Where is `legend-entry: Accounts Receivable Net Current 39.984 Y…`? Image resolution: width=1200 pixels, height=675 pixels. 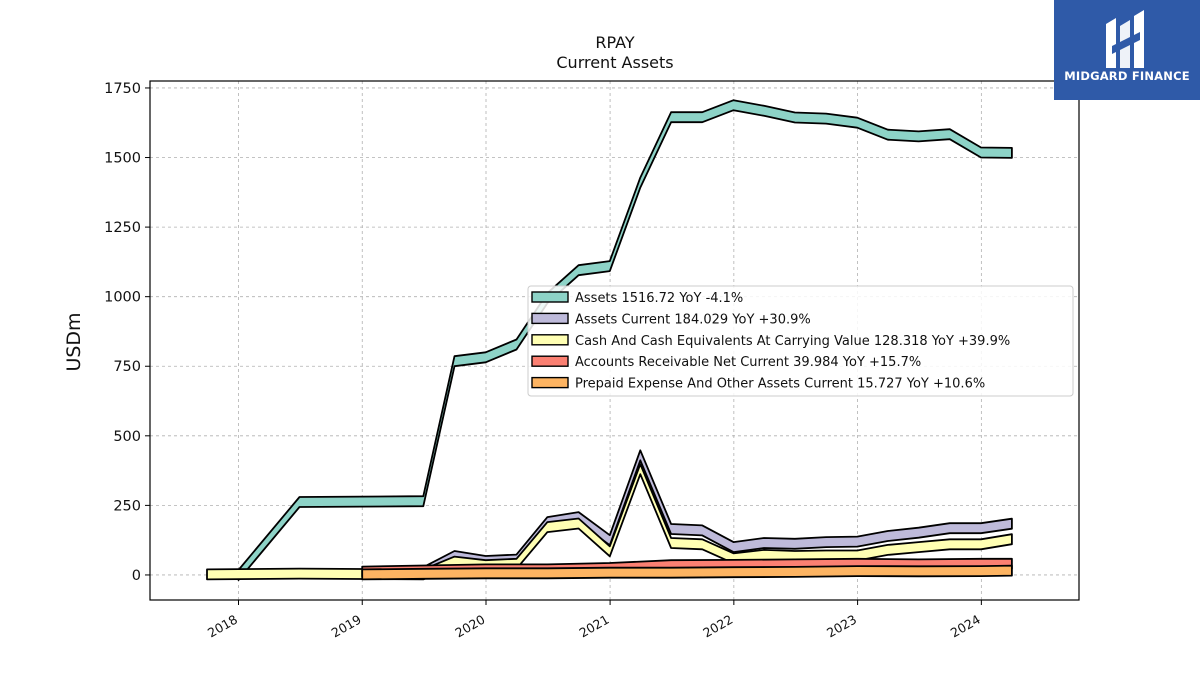 legend-entry: Accounts Receivable Net Current 39.984 Y… is located at coordinates (748, 362).